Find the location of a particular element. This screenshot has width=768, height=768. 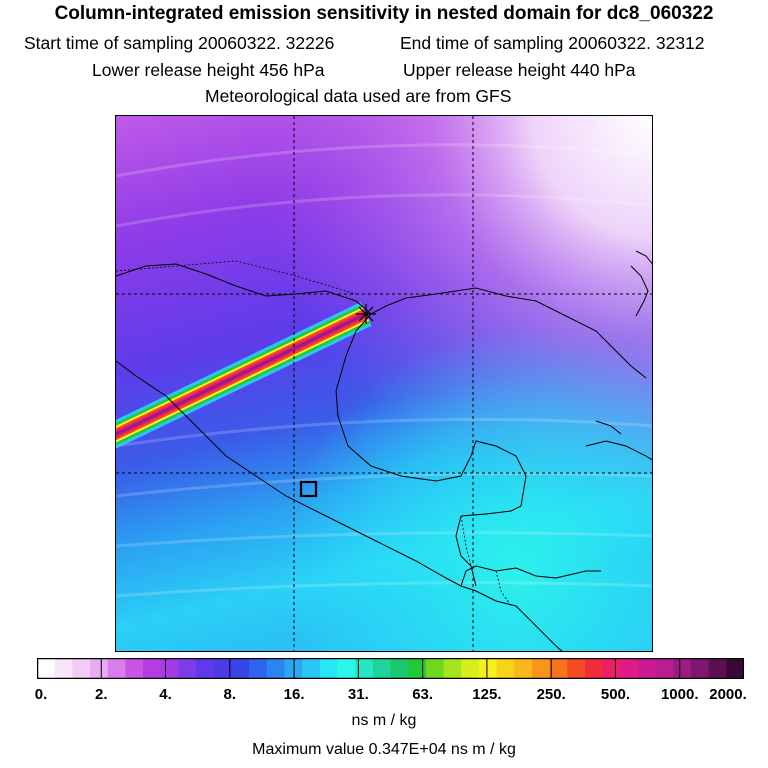

colorbar-border is located at coordinates (390, 668).